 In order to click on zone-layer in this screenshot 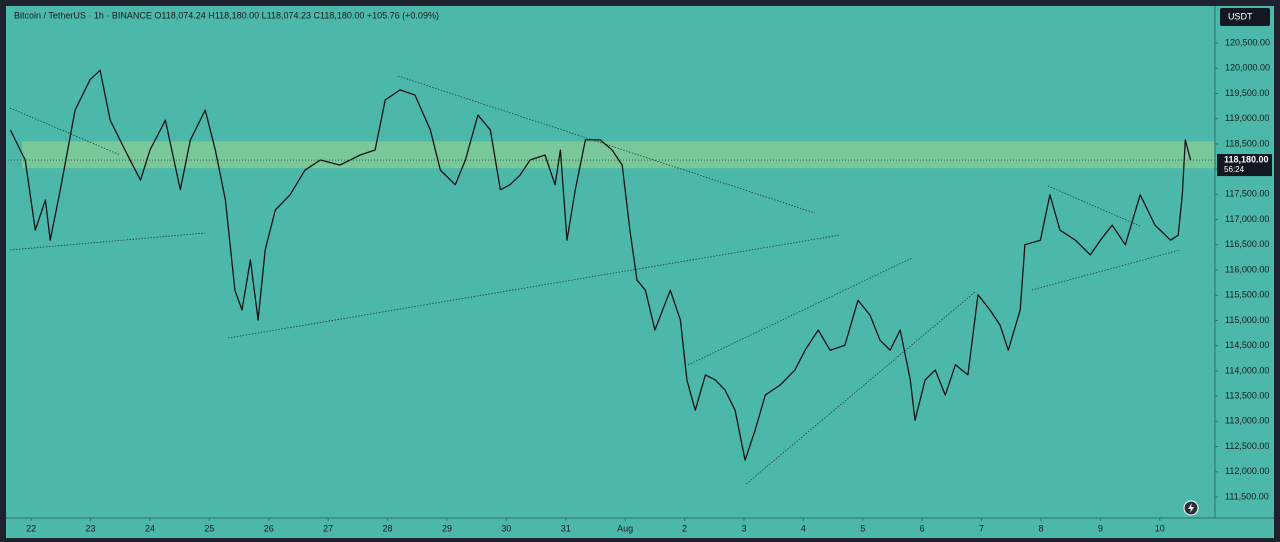, I will do `click(618, 155)`.